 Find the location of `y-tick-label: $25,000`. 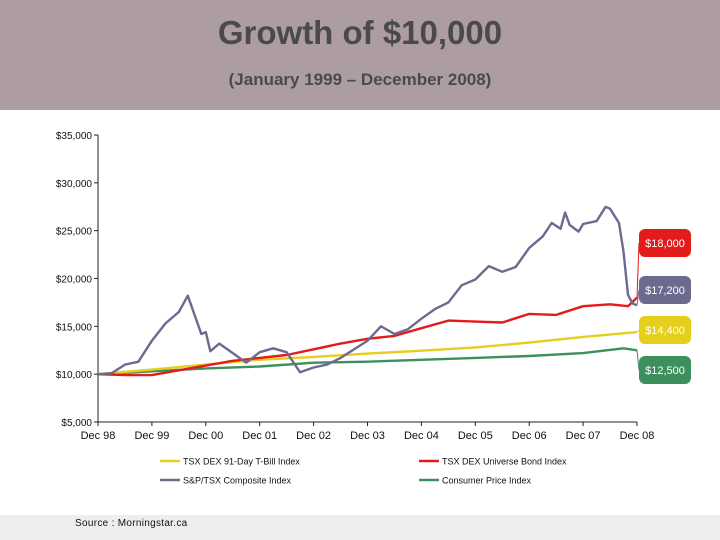

y-tick-label: $25,000 is located at coordinates (74, 232).